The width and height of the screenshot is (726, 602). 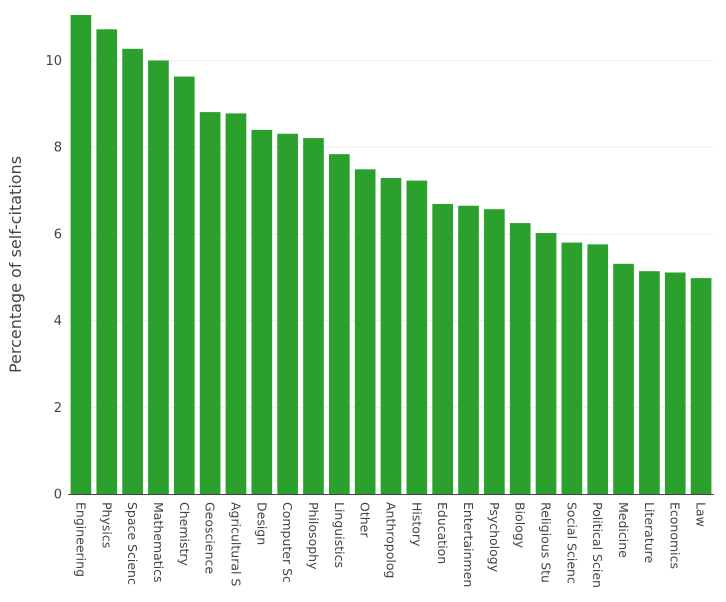 I want to click on x-tick-label: Religious Stu, so click(x=546, y=542).